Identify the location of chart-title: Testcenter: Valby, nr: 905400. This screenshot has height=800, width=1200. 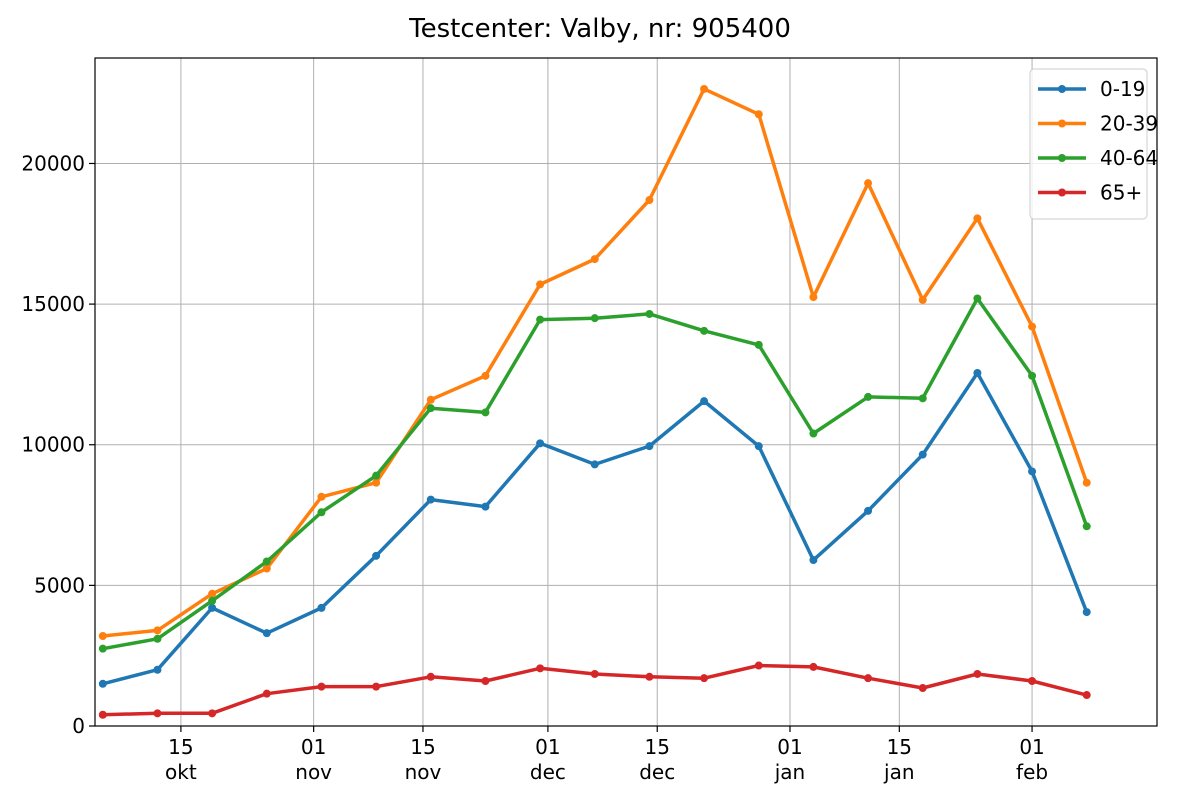
(599, 29).